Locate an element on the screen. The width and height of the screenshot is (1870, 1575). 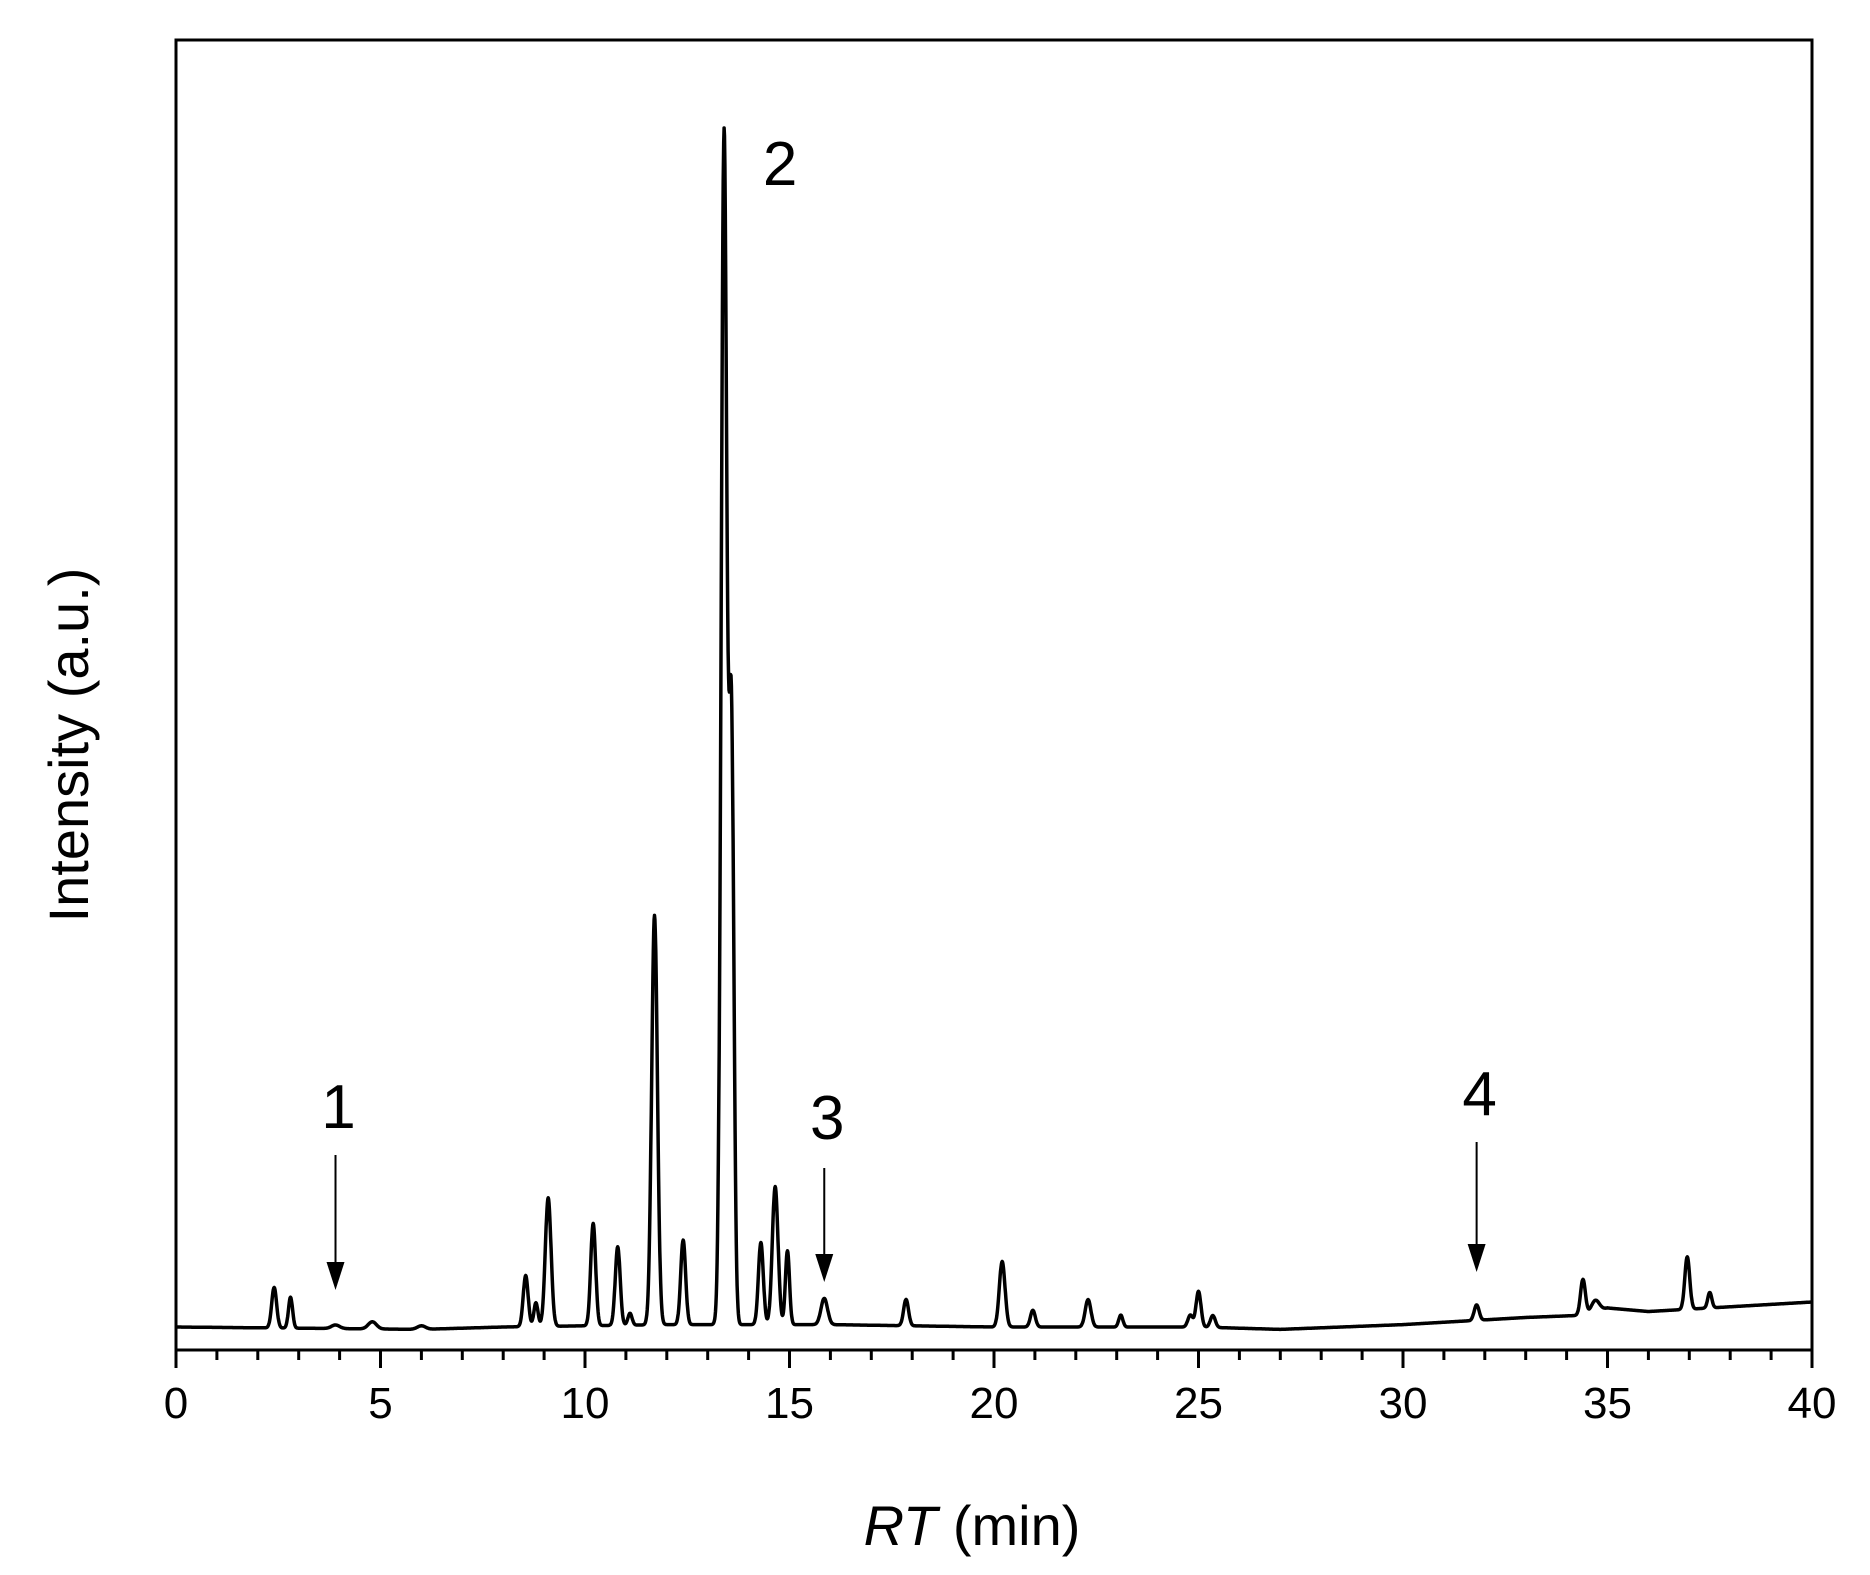
y-axis-label: Intensity (a.u.) is located at coordinates (68, 745).